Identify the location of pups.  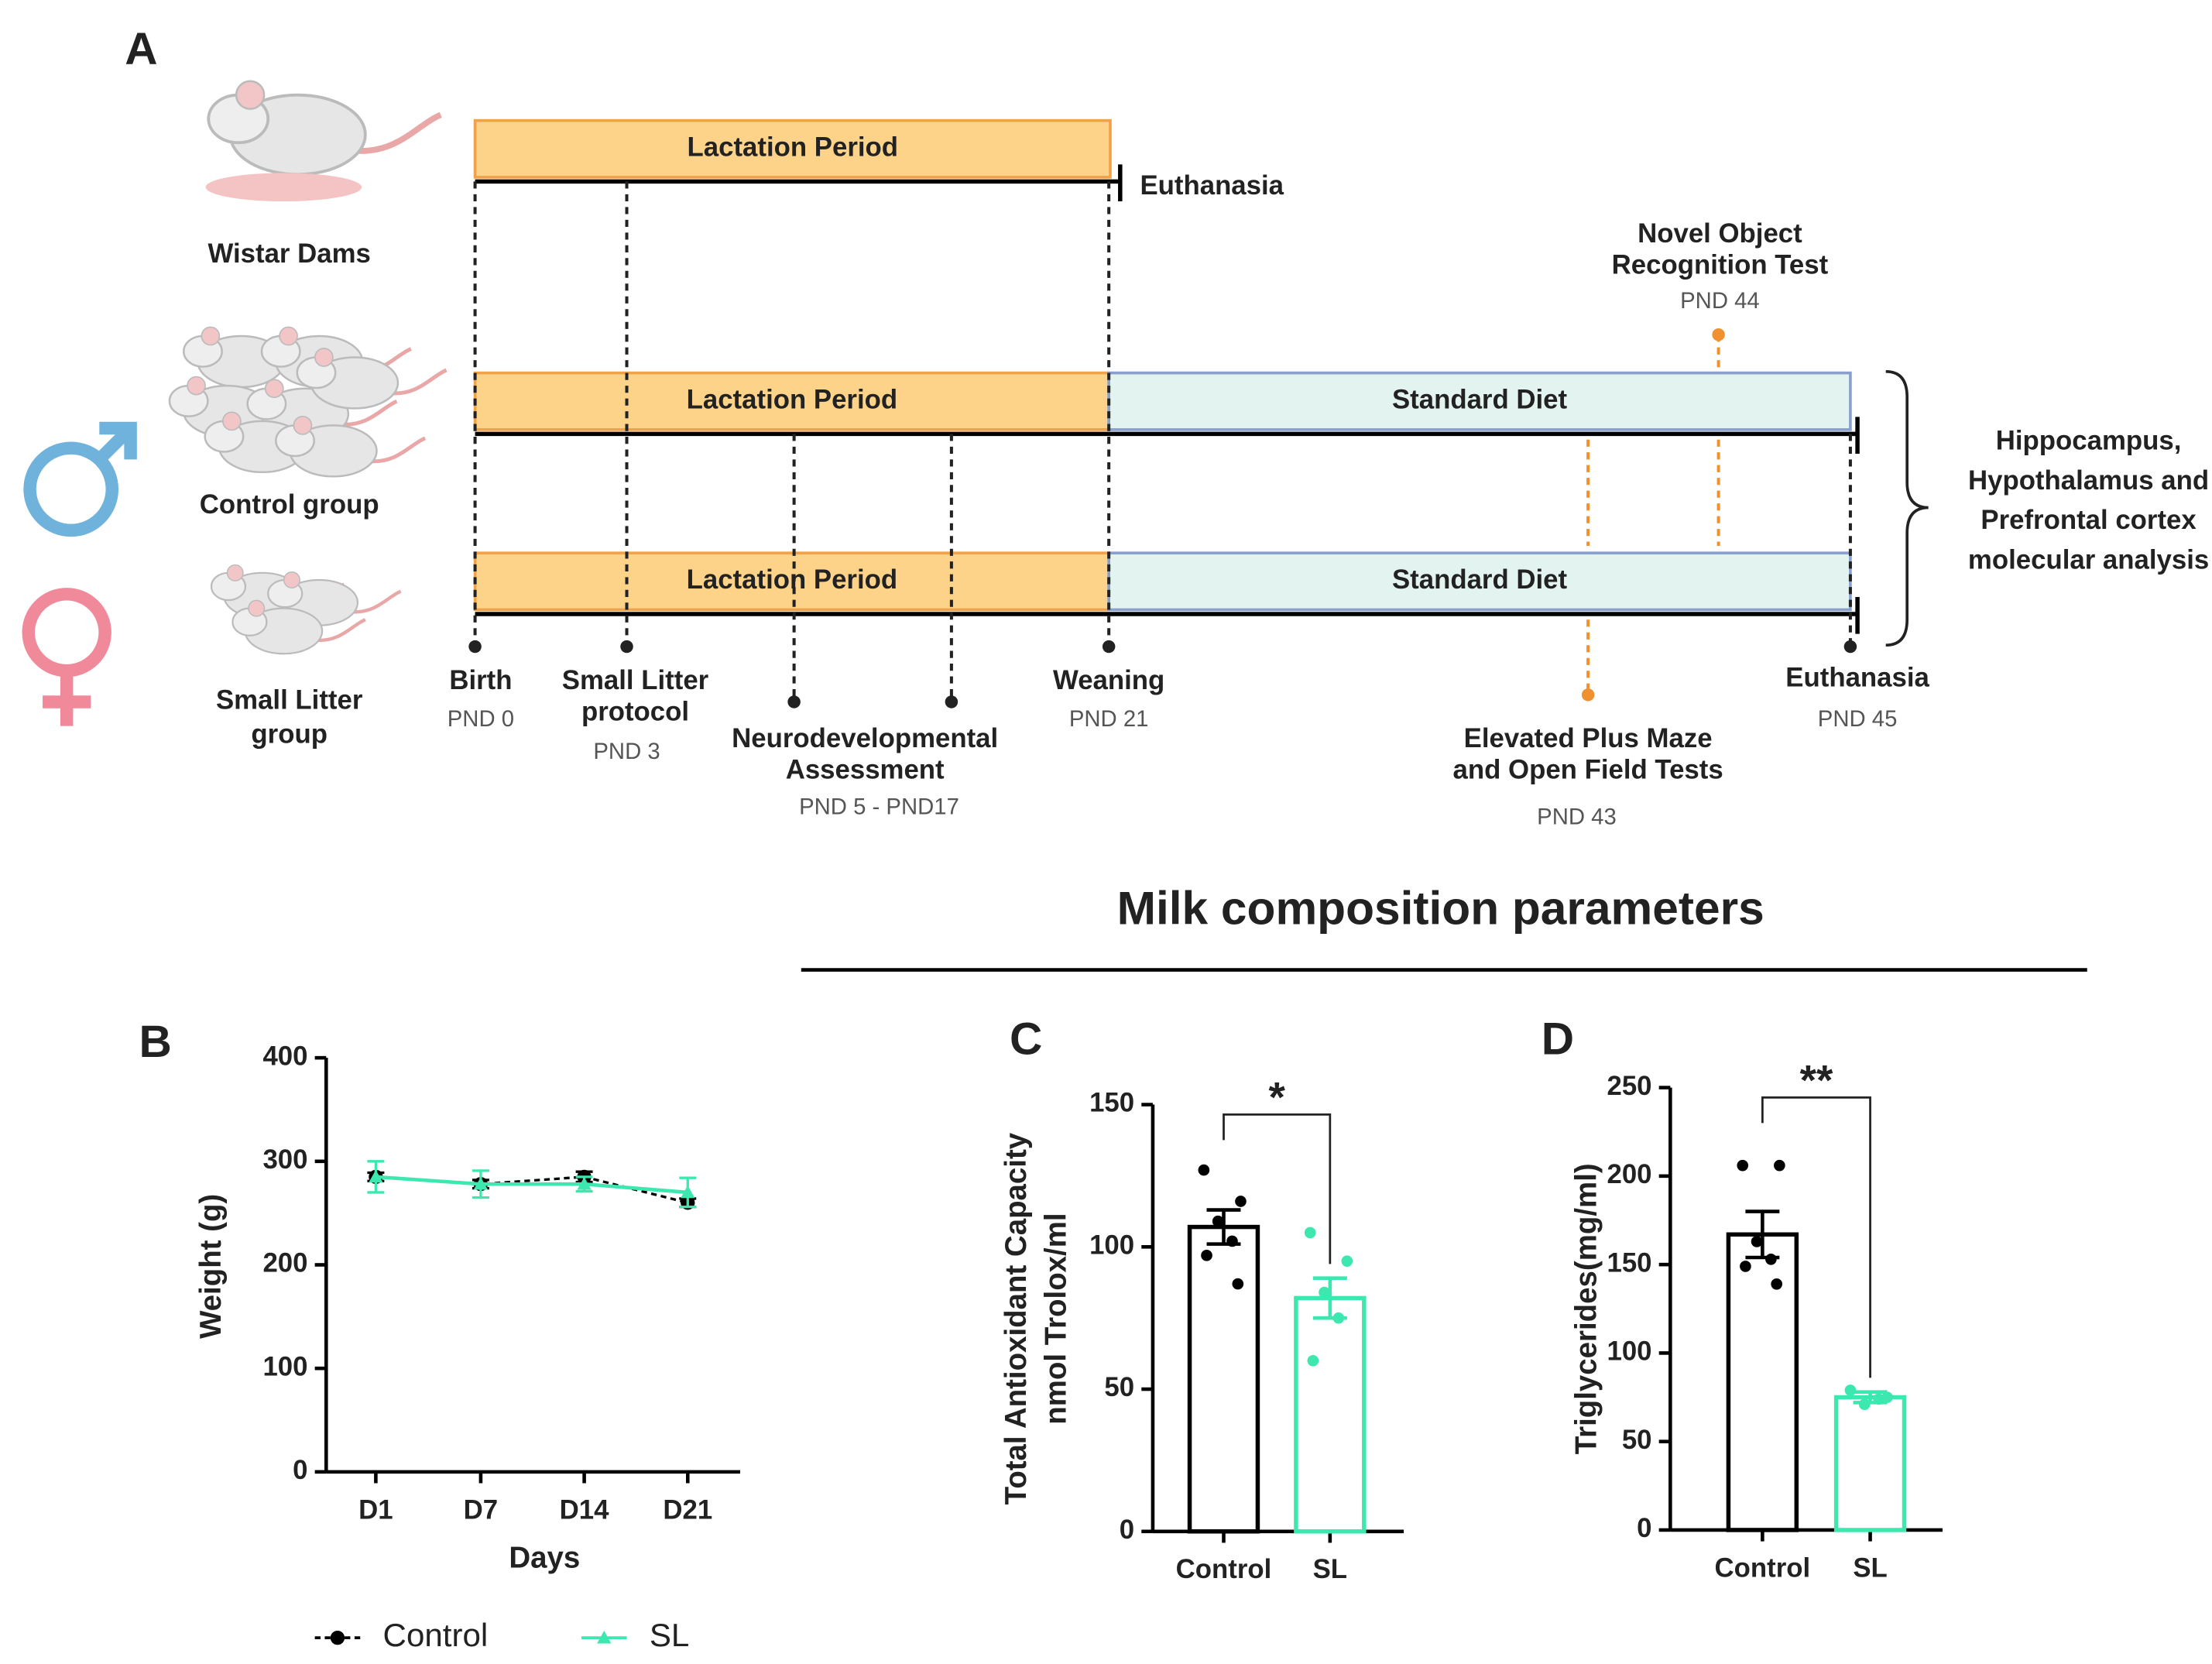
(284, 187).